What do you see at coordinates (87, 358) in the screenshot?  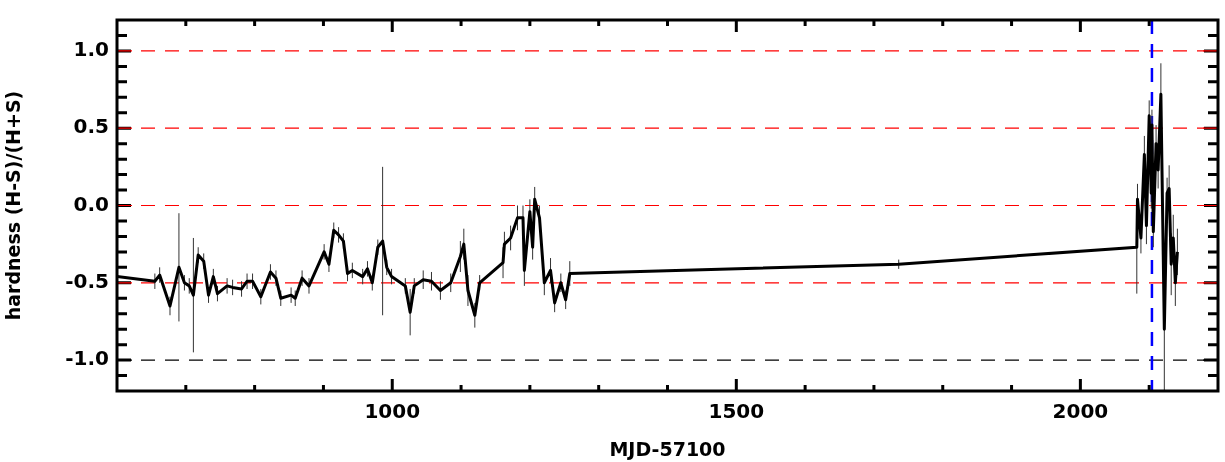 I see `y-tick-label: -1.0` at bounding box center [87, 358].